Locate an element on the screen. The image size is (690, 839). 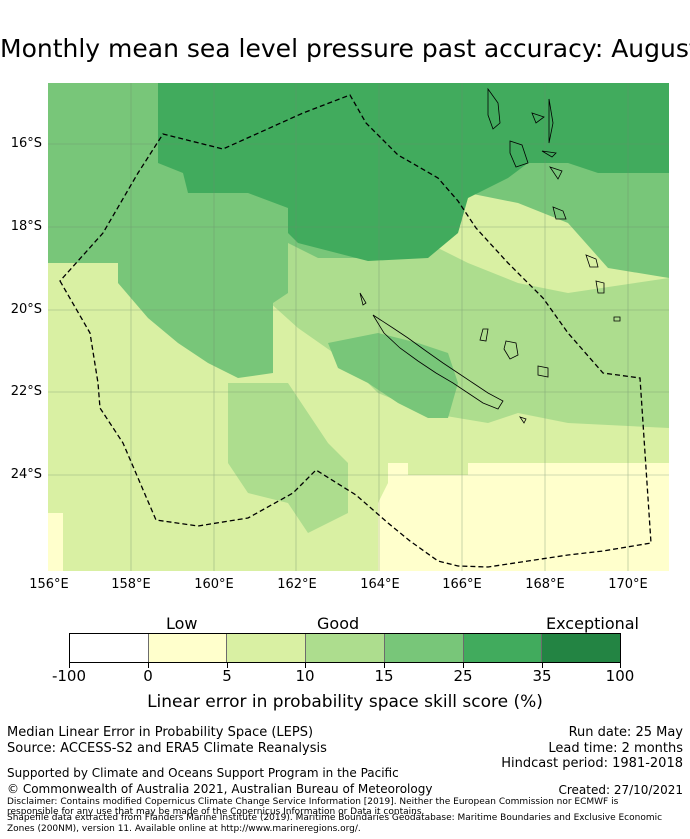
colorbar is located at coordinates (345, 648).